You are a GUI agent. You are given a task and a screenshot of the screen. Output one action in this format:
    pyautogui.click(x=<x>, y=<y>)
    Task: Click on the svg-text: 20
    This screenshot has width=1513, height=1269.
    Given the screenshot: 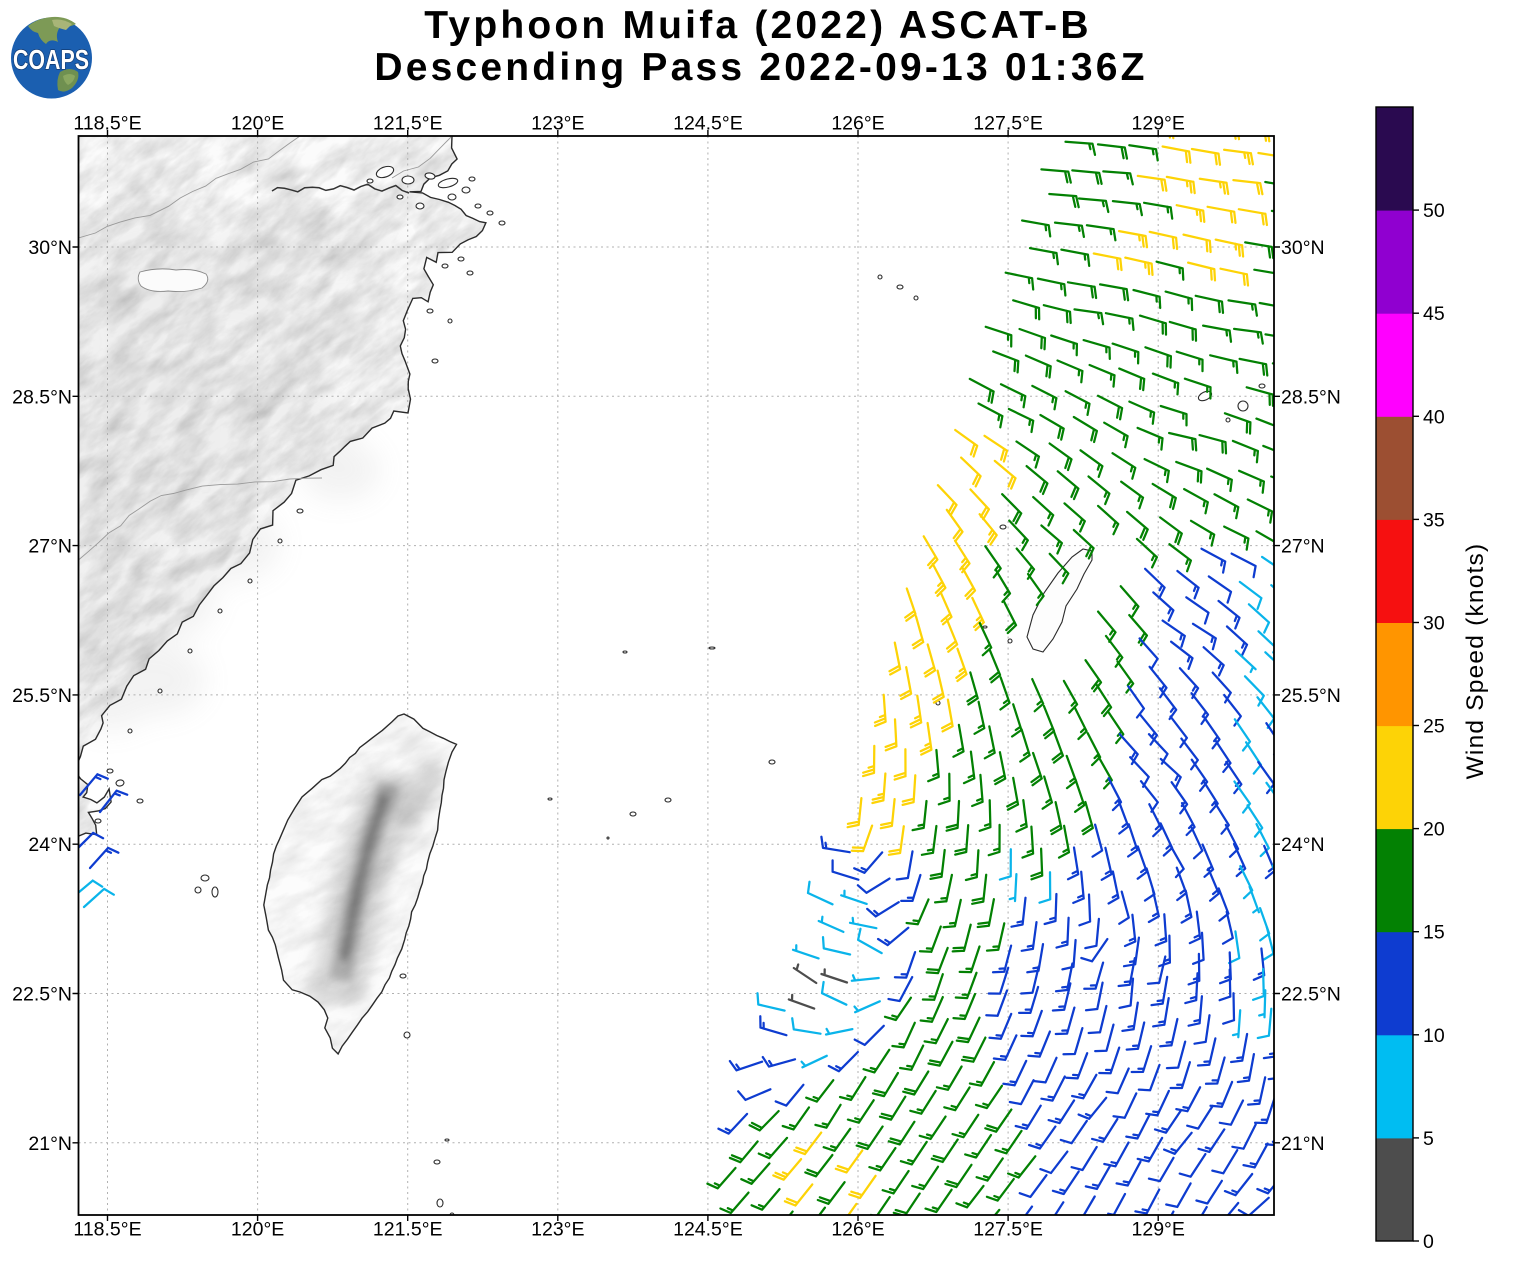 What is the action you would take?
    pyautogui.click(x=1434, y=830)
    